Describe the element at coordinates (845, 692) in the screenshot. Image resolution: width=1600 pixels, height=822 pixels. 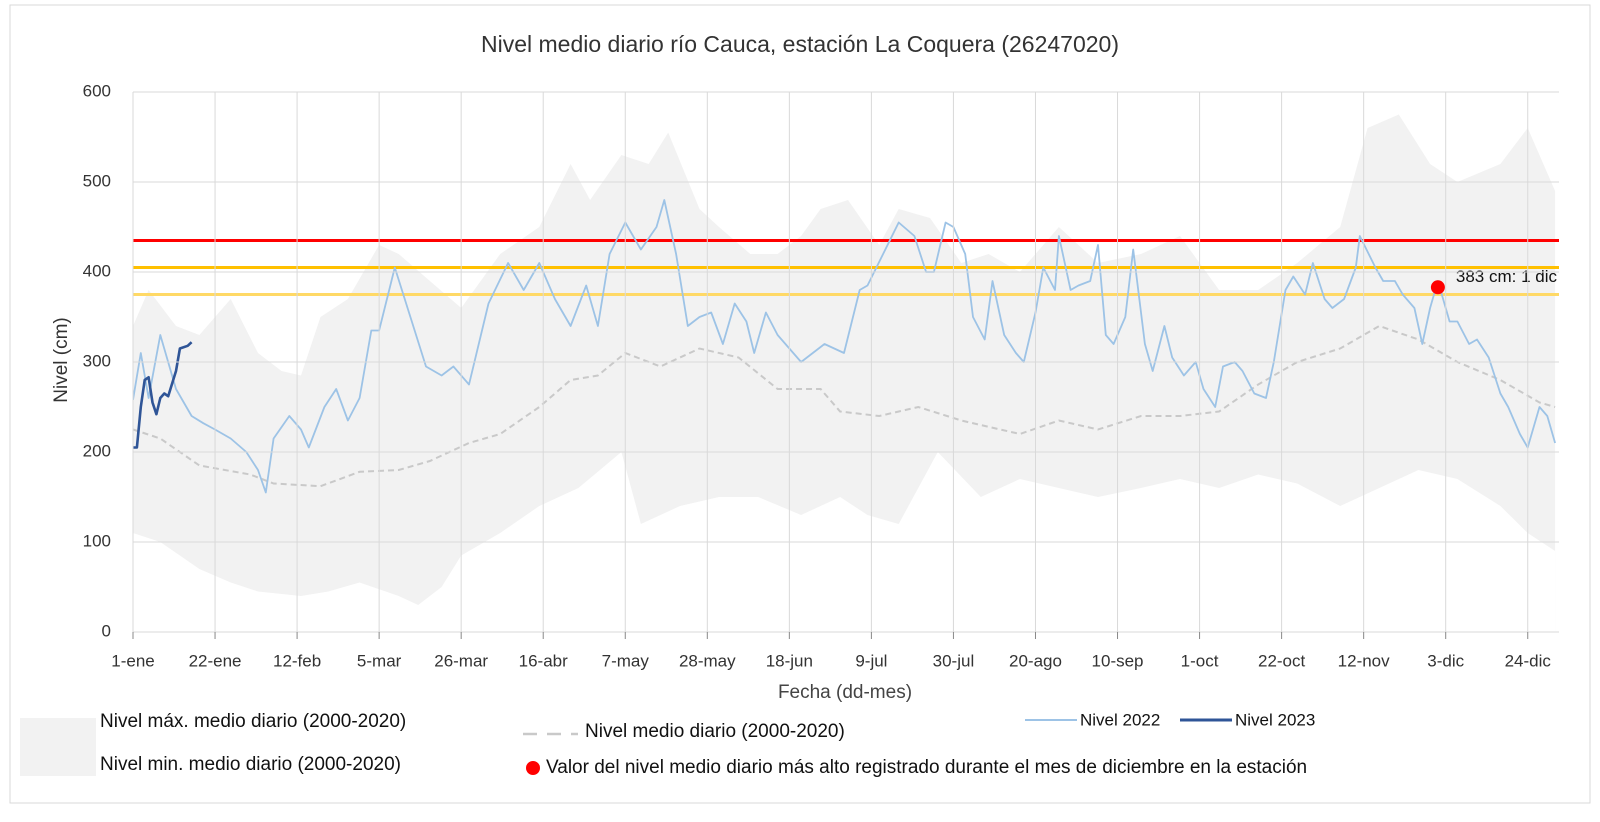
I see `x-axis-label: Fecha (dd-mes)` at that location.